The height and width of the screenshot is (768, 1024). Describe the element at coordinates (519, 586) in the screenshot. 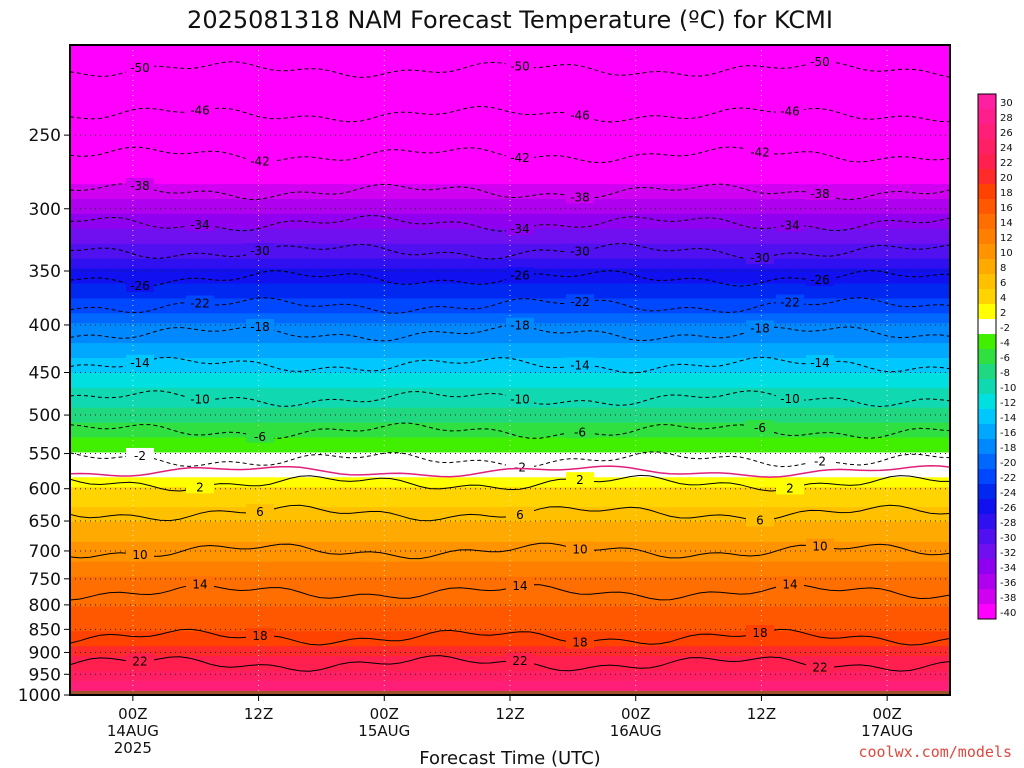

I see `contour-label: 14` at that location.